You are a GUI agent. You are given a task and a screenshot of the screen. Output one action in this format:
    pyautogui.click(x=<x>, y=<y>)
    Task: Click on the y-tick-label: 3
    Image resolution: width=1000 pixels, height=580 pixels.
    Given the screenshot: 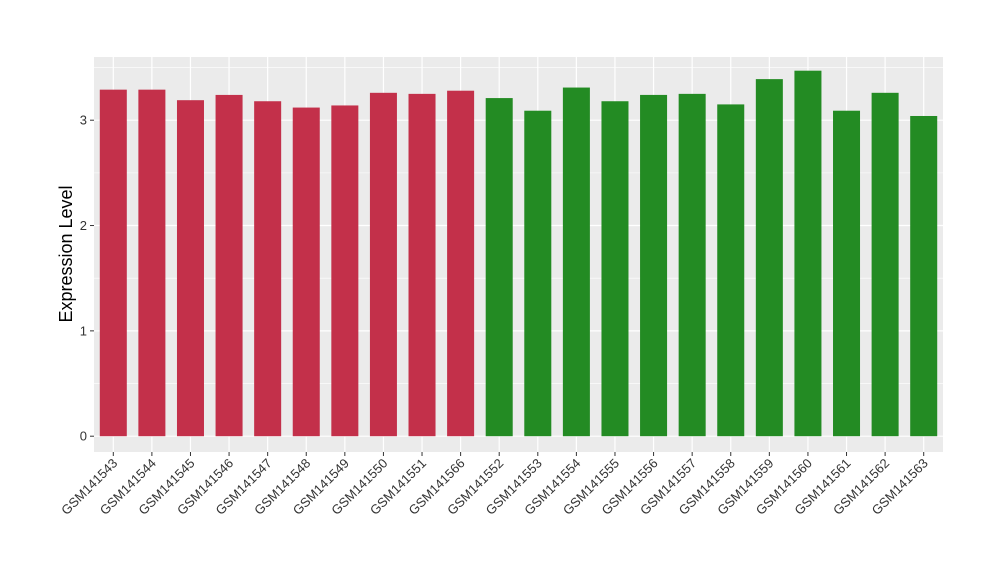 What is the action you would take?
    pyautogui.click(x=83, y=120)
    